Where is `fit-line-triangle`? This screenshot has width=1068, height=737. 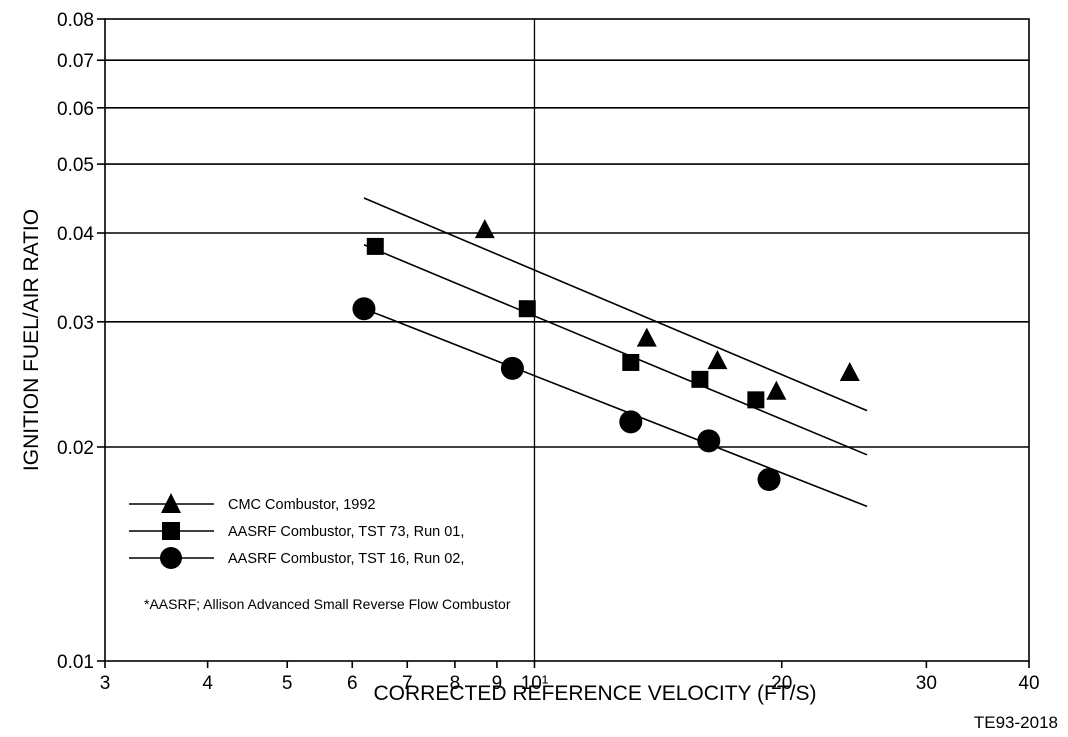
fit-line-triangle is located at coordinates (615, 304).